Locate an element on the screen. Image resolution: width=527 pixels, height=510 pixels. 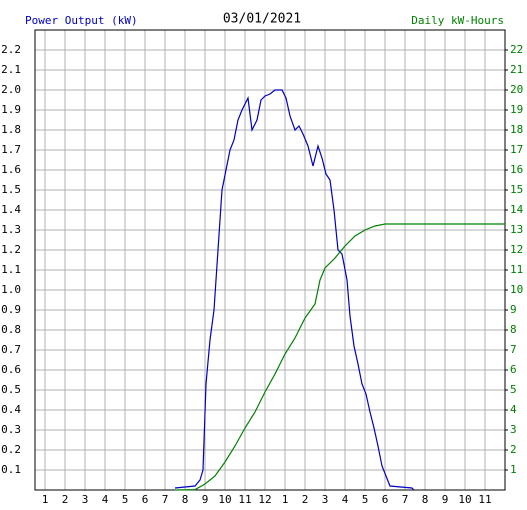
y-tick-label: 1.6 is located at coordinates (11, 169).